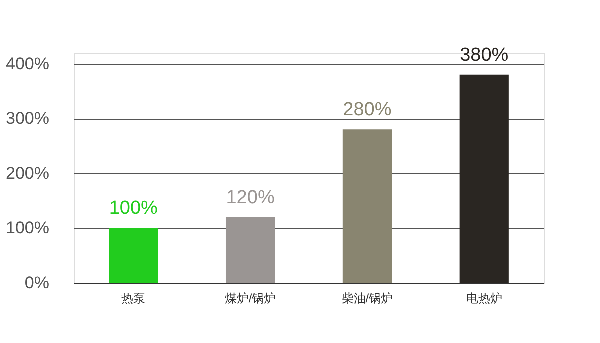  Describe the element at coordinates (250, 197) in the screenshot. I see `data-label: 120%` at that location.